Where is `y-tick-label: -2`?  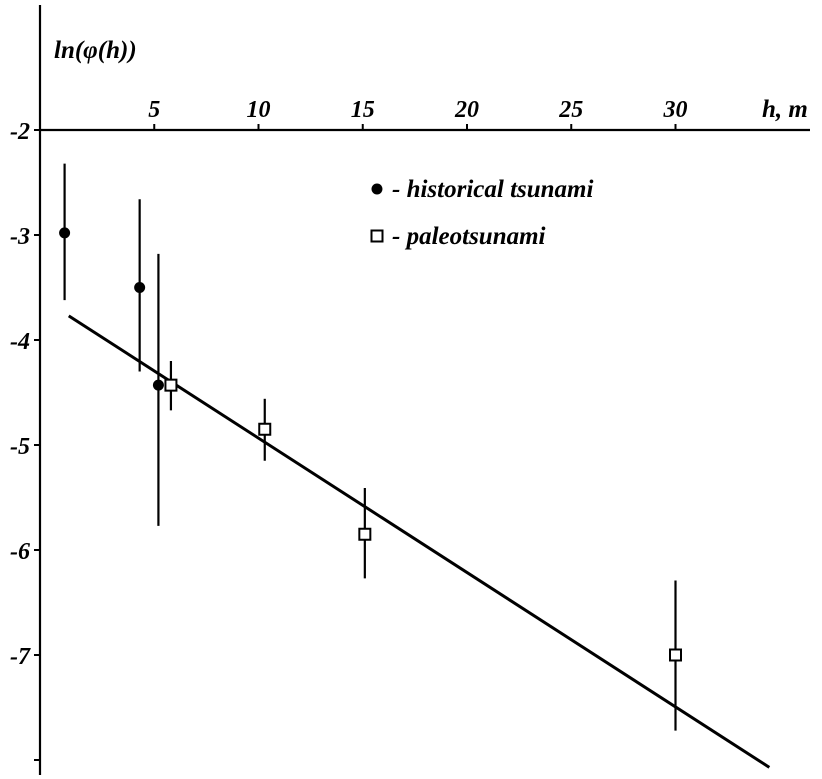
y-tick-label: -2 is located at coordinates (20, 132).